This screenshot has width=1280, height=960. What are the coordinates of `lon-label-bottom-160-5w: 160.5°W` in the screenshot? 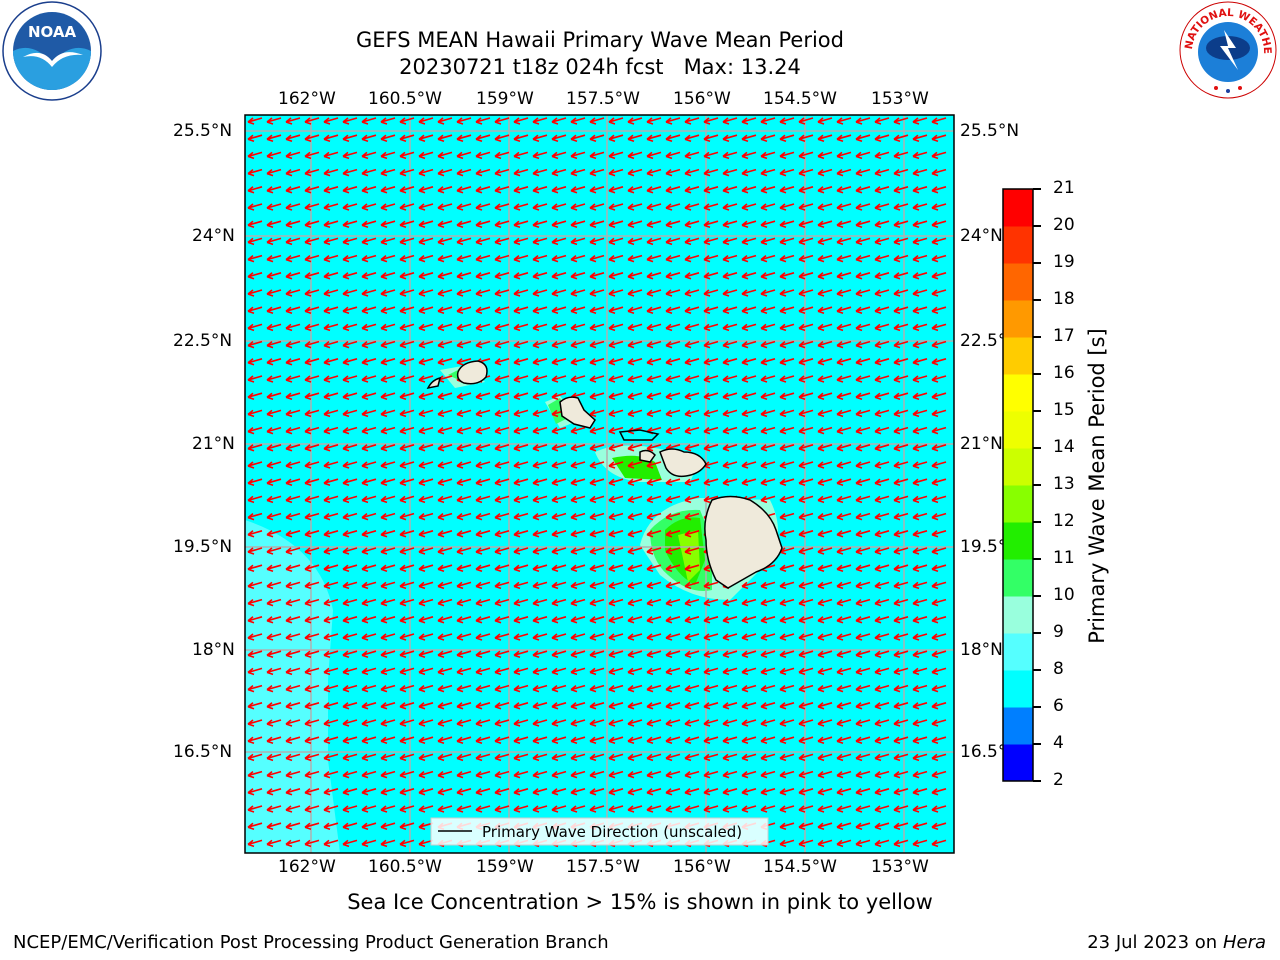 It's located at (405, 867).